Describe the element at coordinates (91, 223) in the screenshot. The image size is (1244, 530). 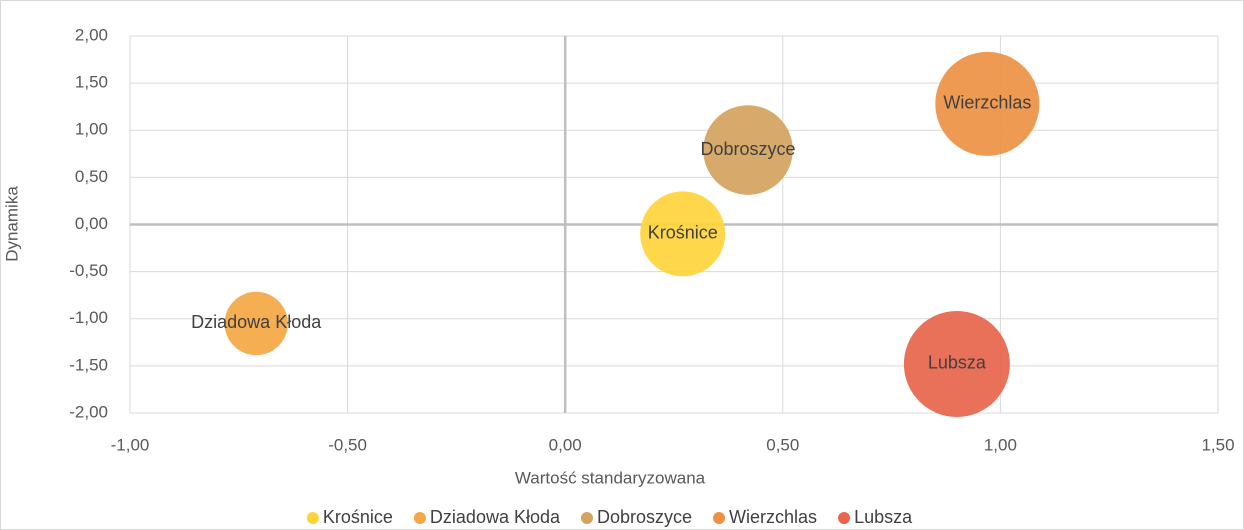
I see `y-tick-label: 0,00` at that location.